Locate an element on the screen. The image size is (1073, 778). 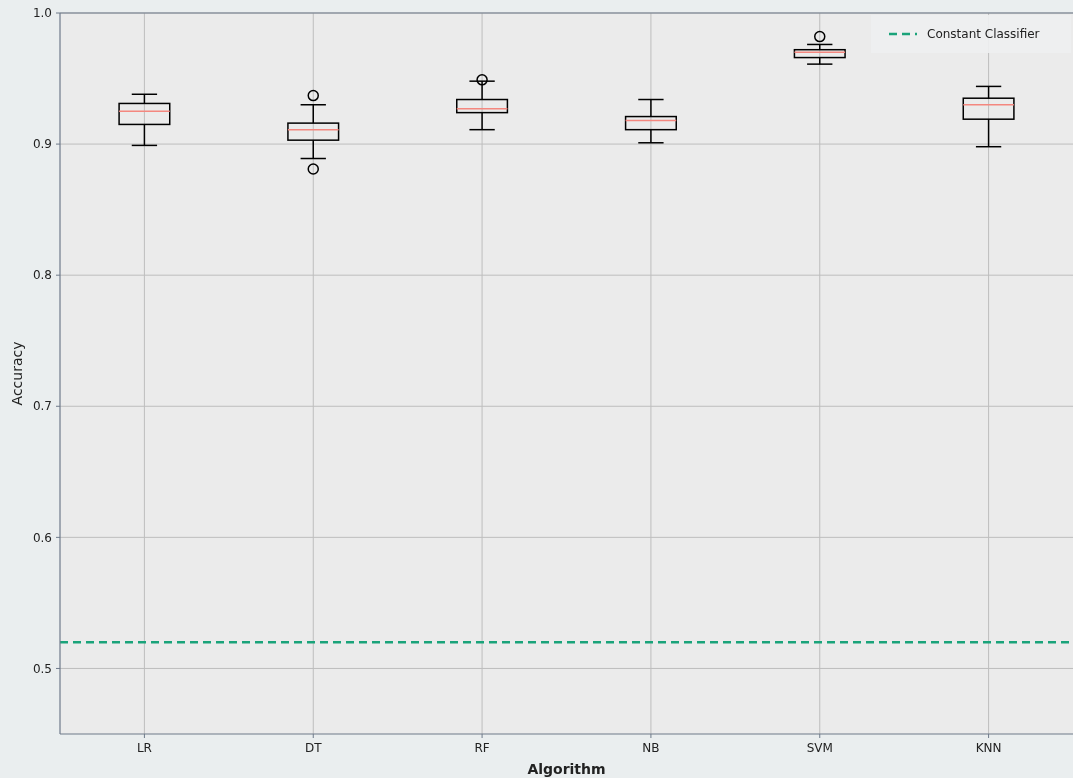
y-tick-label: 0.6 is located at coordinates (42, 537).